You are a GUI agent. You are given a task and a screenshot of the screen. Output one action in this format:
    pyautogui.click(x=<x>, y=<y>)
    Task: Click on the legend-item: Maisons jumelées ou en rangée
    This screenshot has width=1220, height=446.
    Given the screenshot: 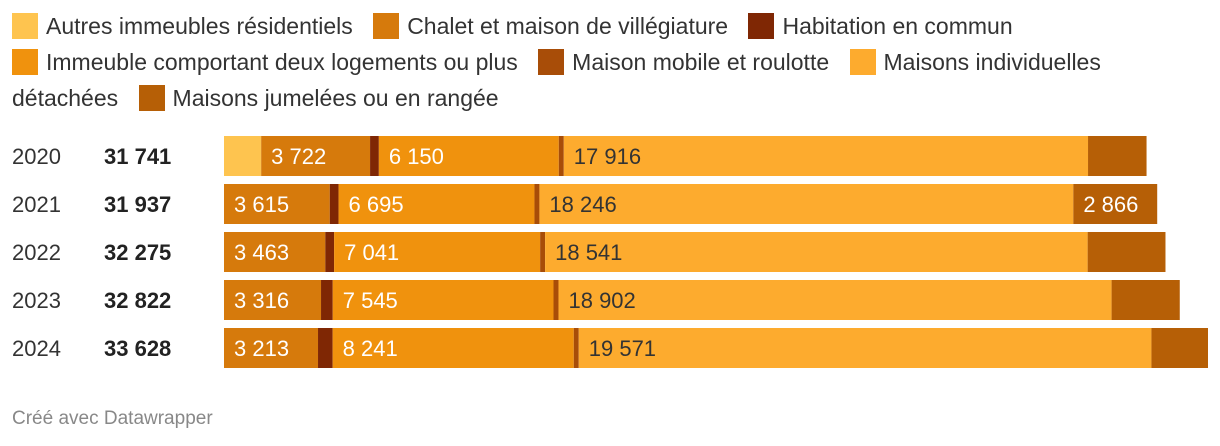 What is the action you would take?
    pyautogui.click(x=318, y=98)
    